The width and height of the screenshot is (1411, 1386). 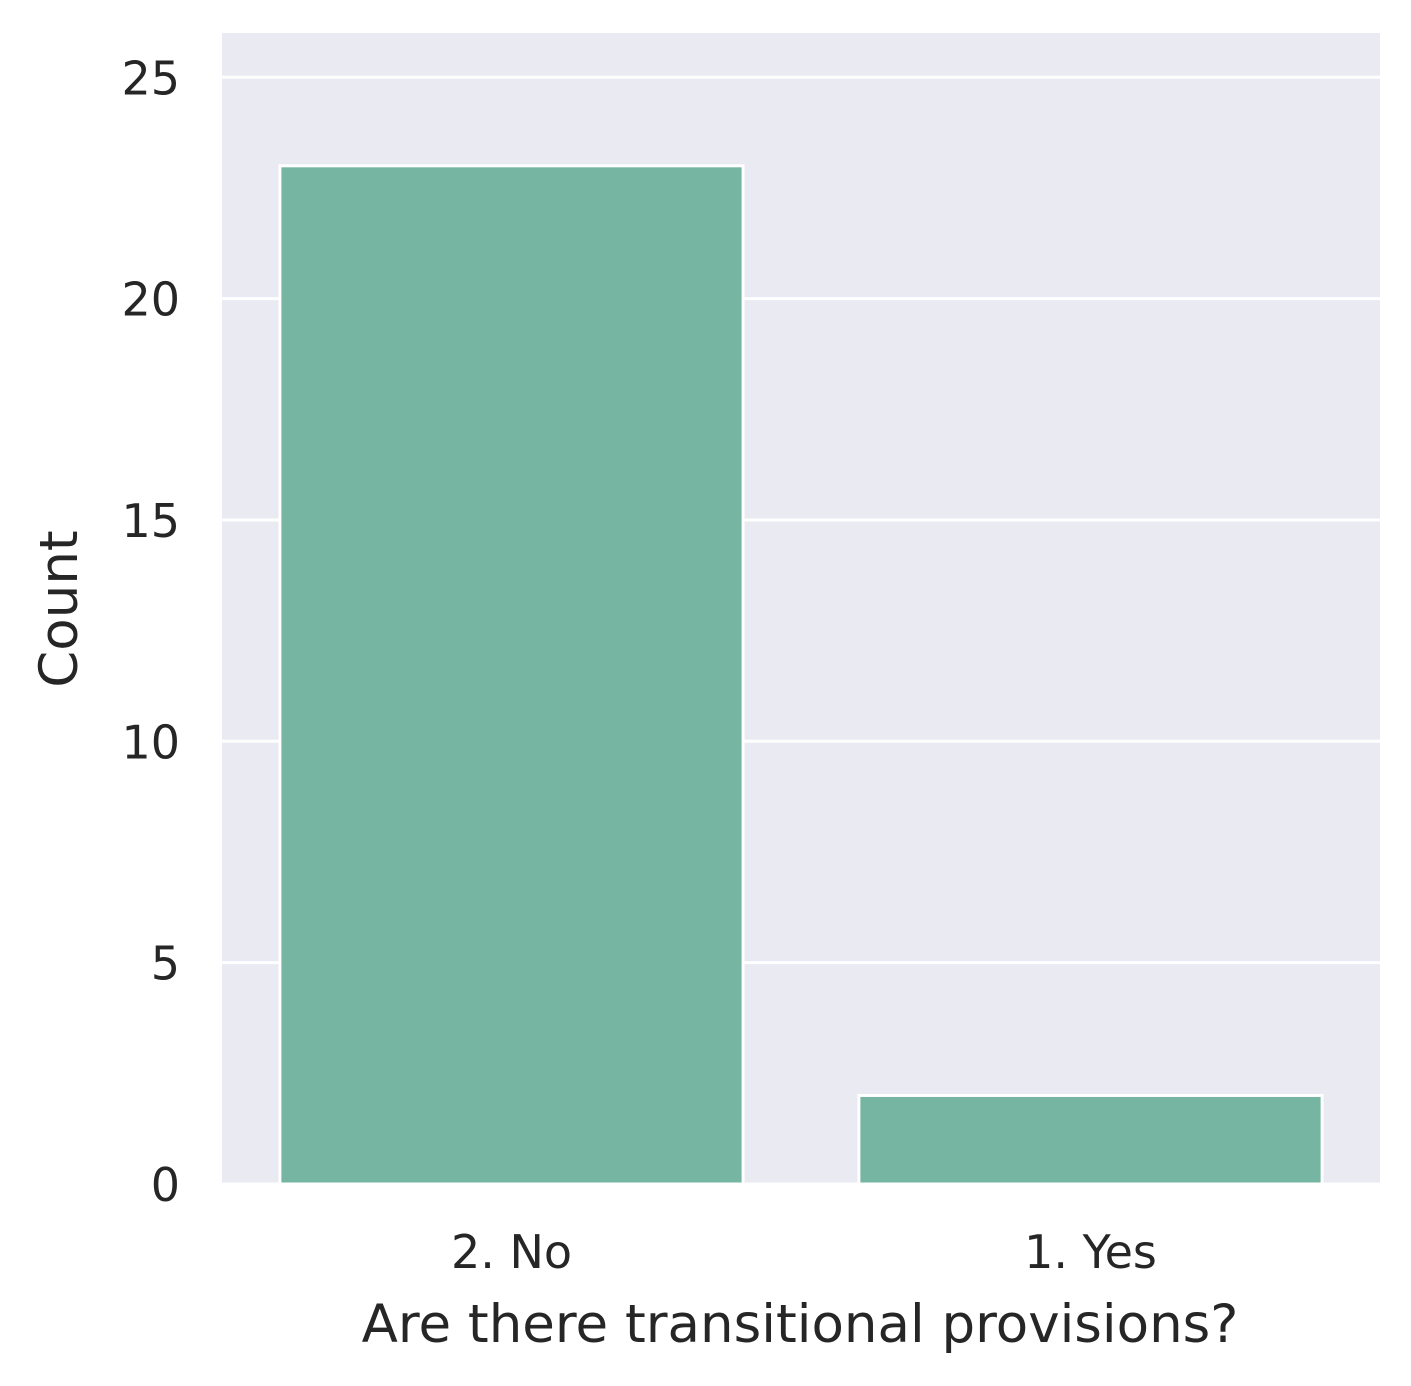 What do you see at coordinates (804, 1252) in the screenshot?
I see `x-tick-labels: 2. No 1. Yes` at bounding box center [804, 1252].